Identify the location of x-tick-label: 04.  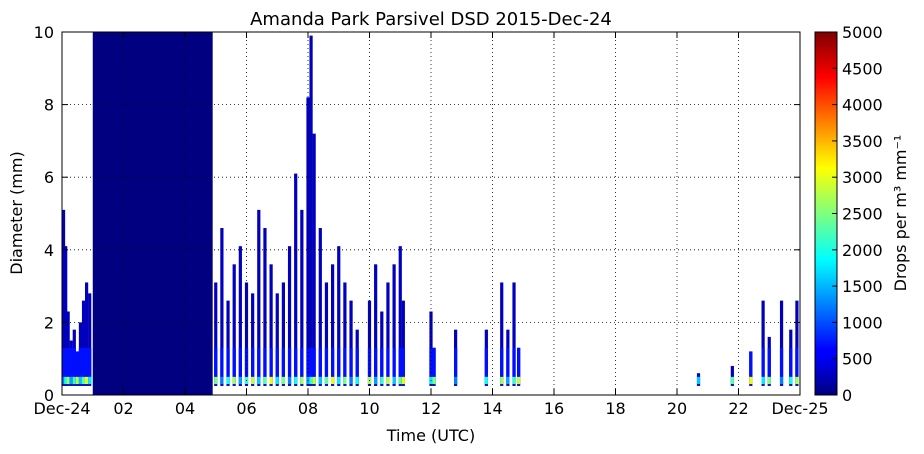
(185, 408).